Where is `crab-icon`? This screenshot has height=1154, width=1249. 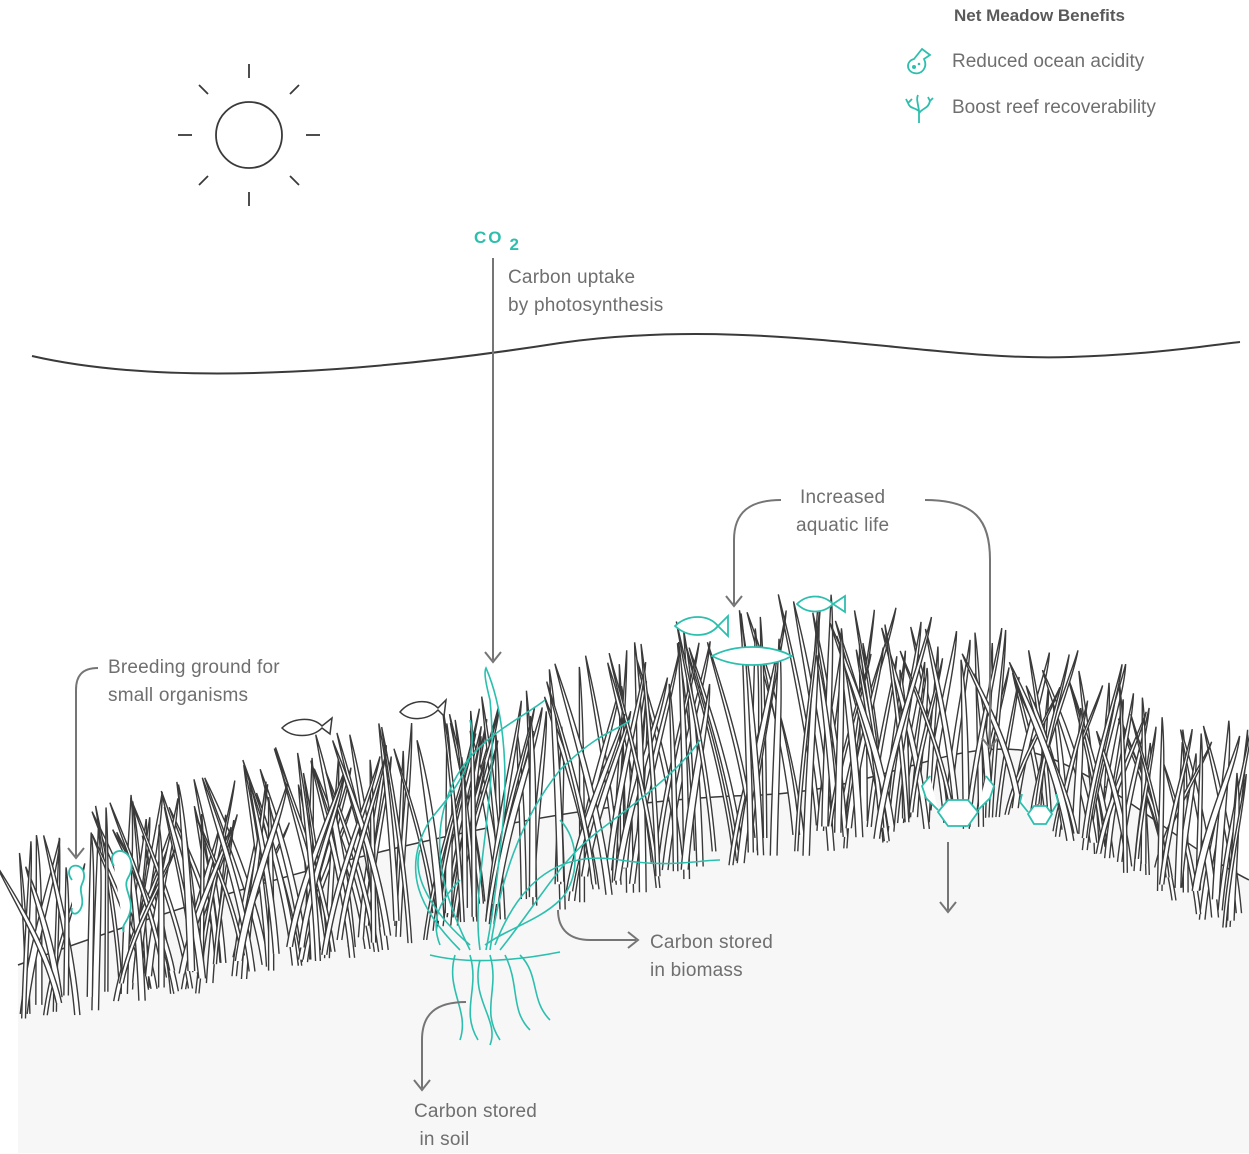
crab-icon is located at coordinates (989, 801).